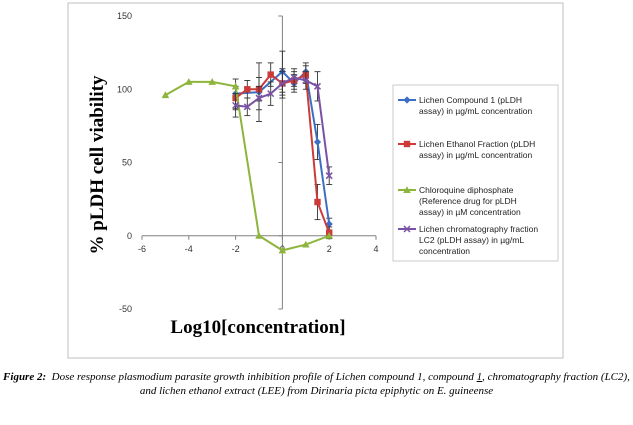 The image size is (633, 425). What do you see at coordinates (470, 212) in the screenshot?
I see `legend-label-line: assay) in µM concentration` at bounding box center [470, 212].